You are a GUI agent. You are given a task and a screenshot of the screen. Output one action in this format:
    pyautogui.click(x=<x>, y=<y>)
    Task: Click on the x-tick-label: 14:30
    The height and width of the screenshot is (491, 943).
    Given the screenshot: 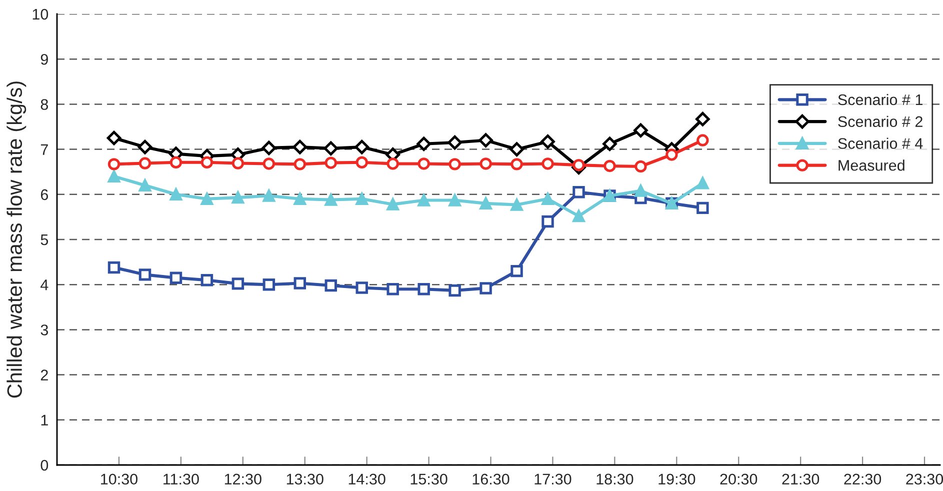 What is the action you would take?
    pyautogui.click(x=367, y=479)
    